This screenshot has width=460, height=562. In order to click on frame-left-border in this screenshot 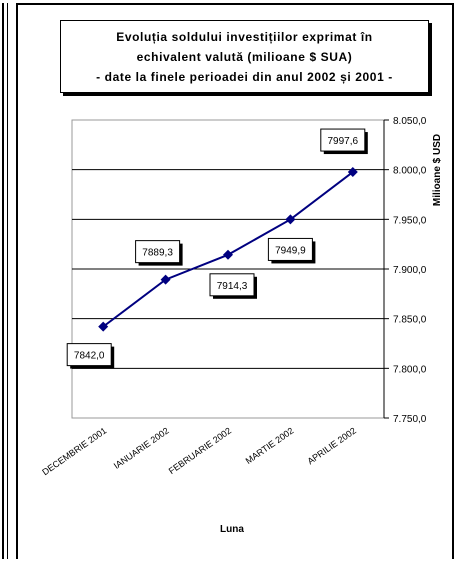, I will do `click(3, 281)`.